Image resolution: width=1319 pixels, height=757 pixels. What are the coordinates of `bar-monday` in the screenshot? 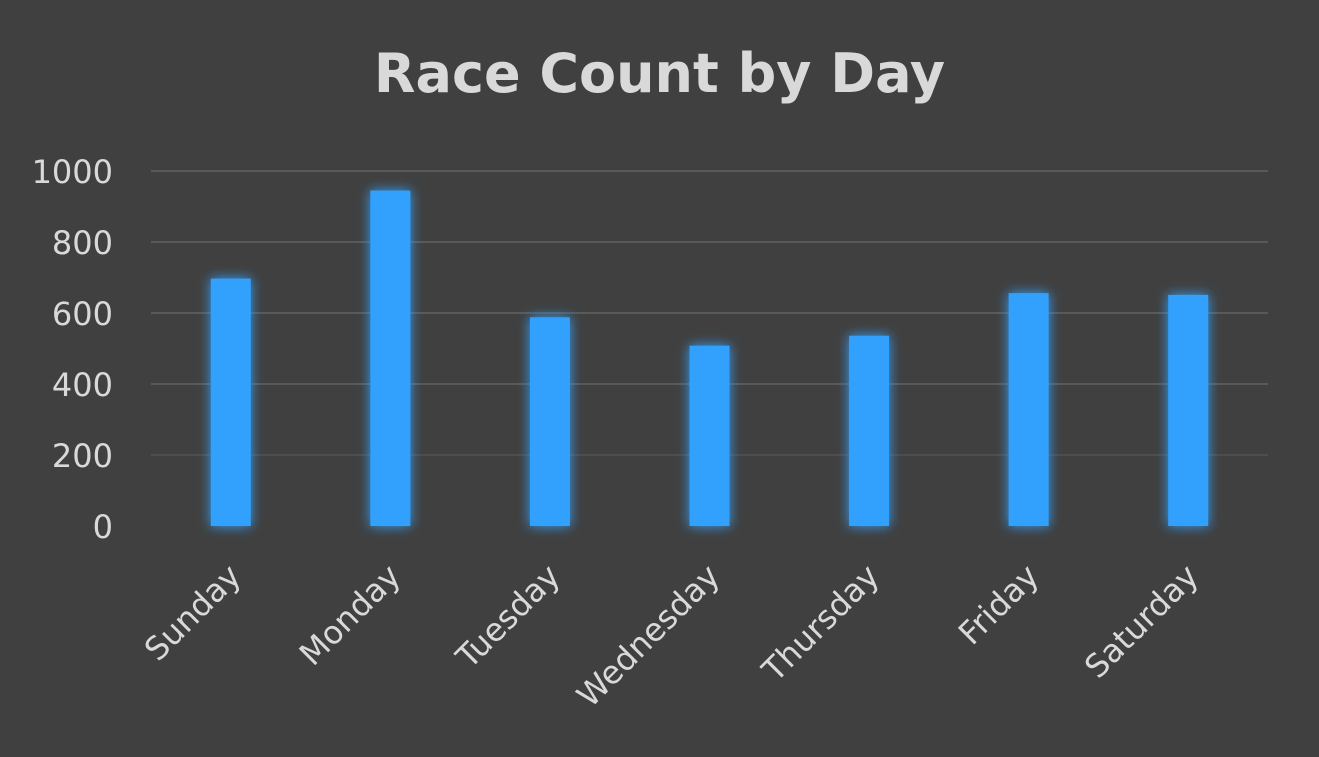 It's located at (390, 358).